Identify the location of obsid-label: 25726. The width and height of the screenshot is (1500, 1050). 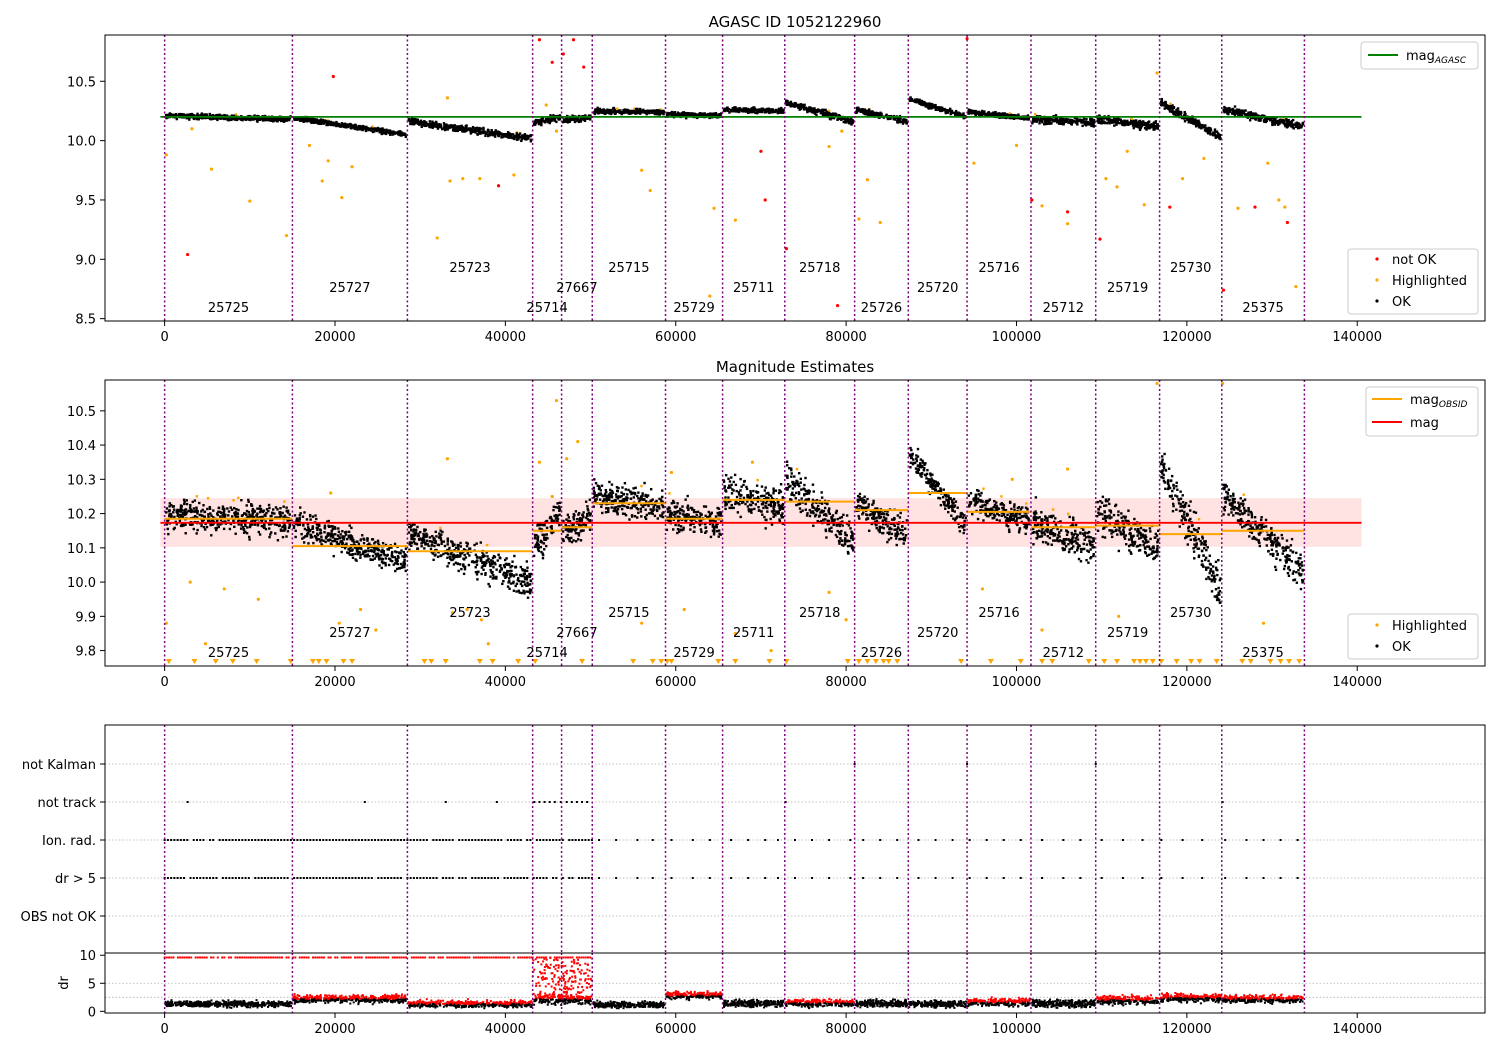
(881, 308).